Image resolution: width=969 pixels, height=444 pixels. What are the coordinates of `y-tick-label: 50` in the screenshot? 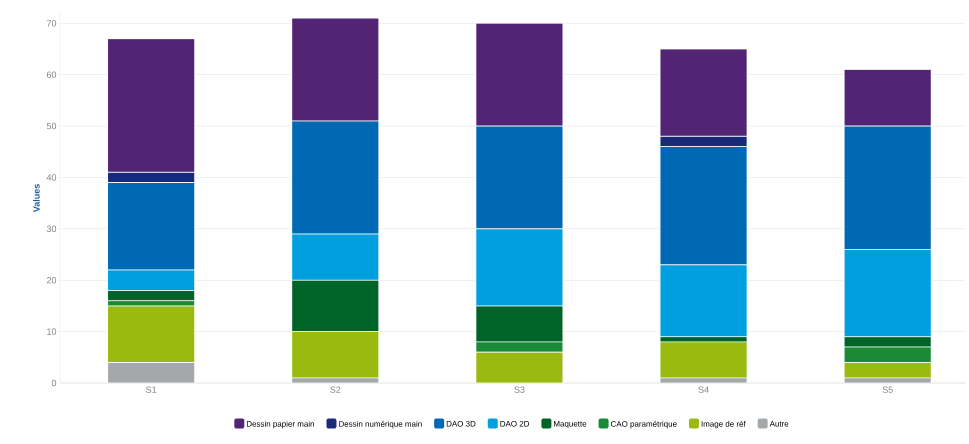 It's located at (51, 126).